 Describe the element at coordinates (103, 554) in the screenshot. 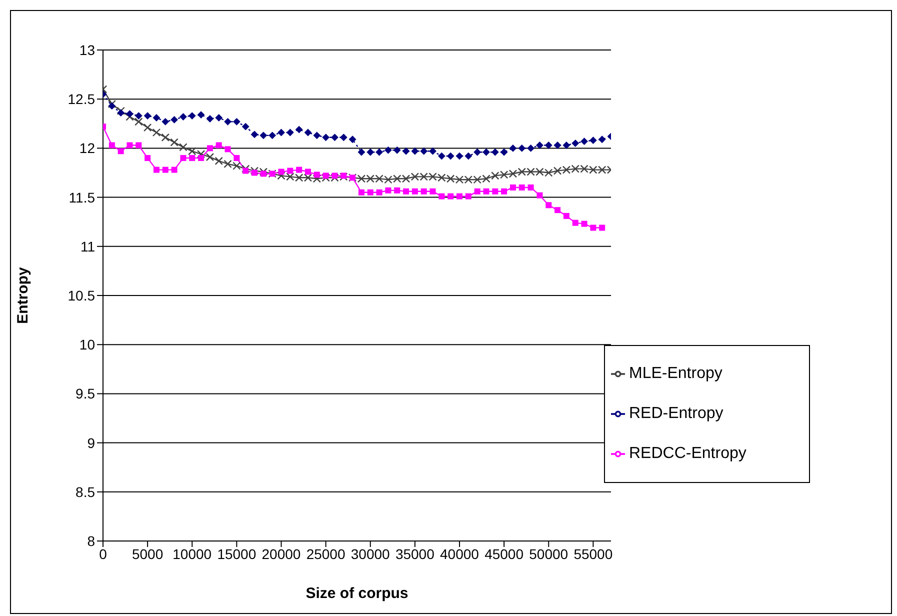

I see `x-tick-label: 0` at that location.